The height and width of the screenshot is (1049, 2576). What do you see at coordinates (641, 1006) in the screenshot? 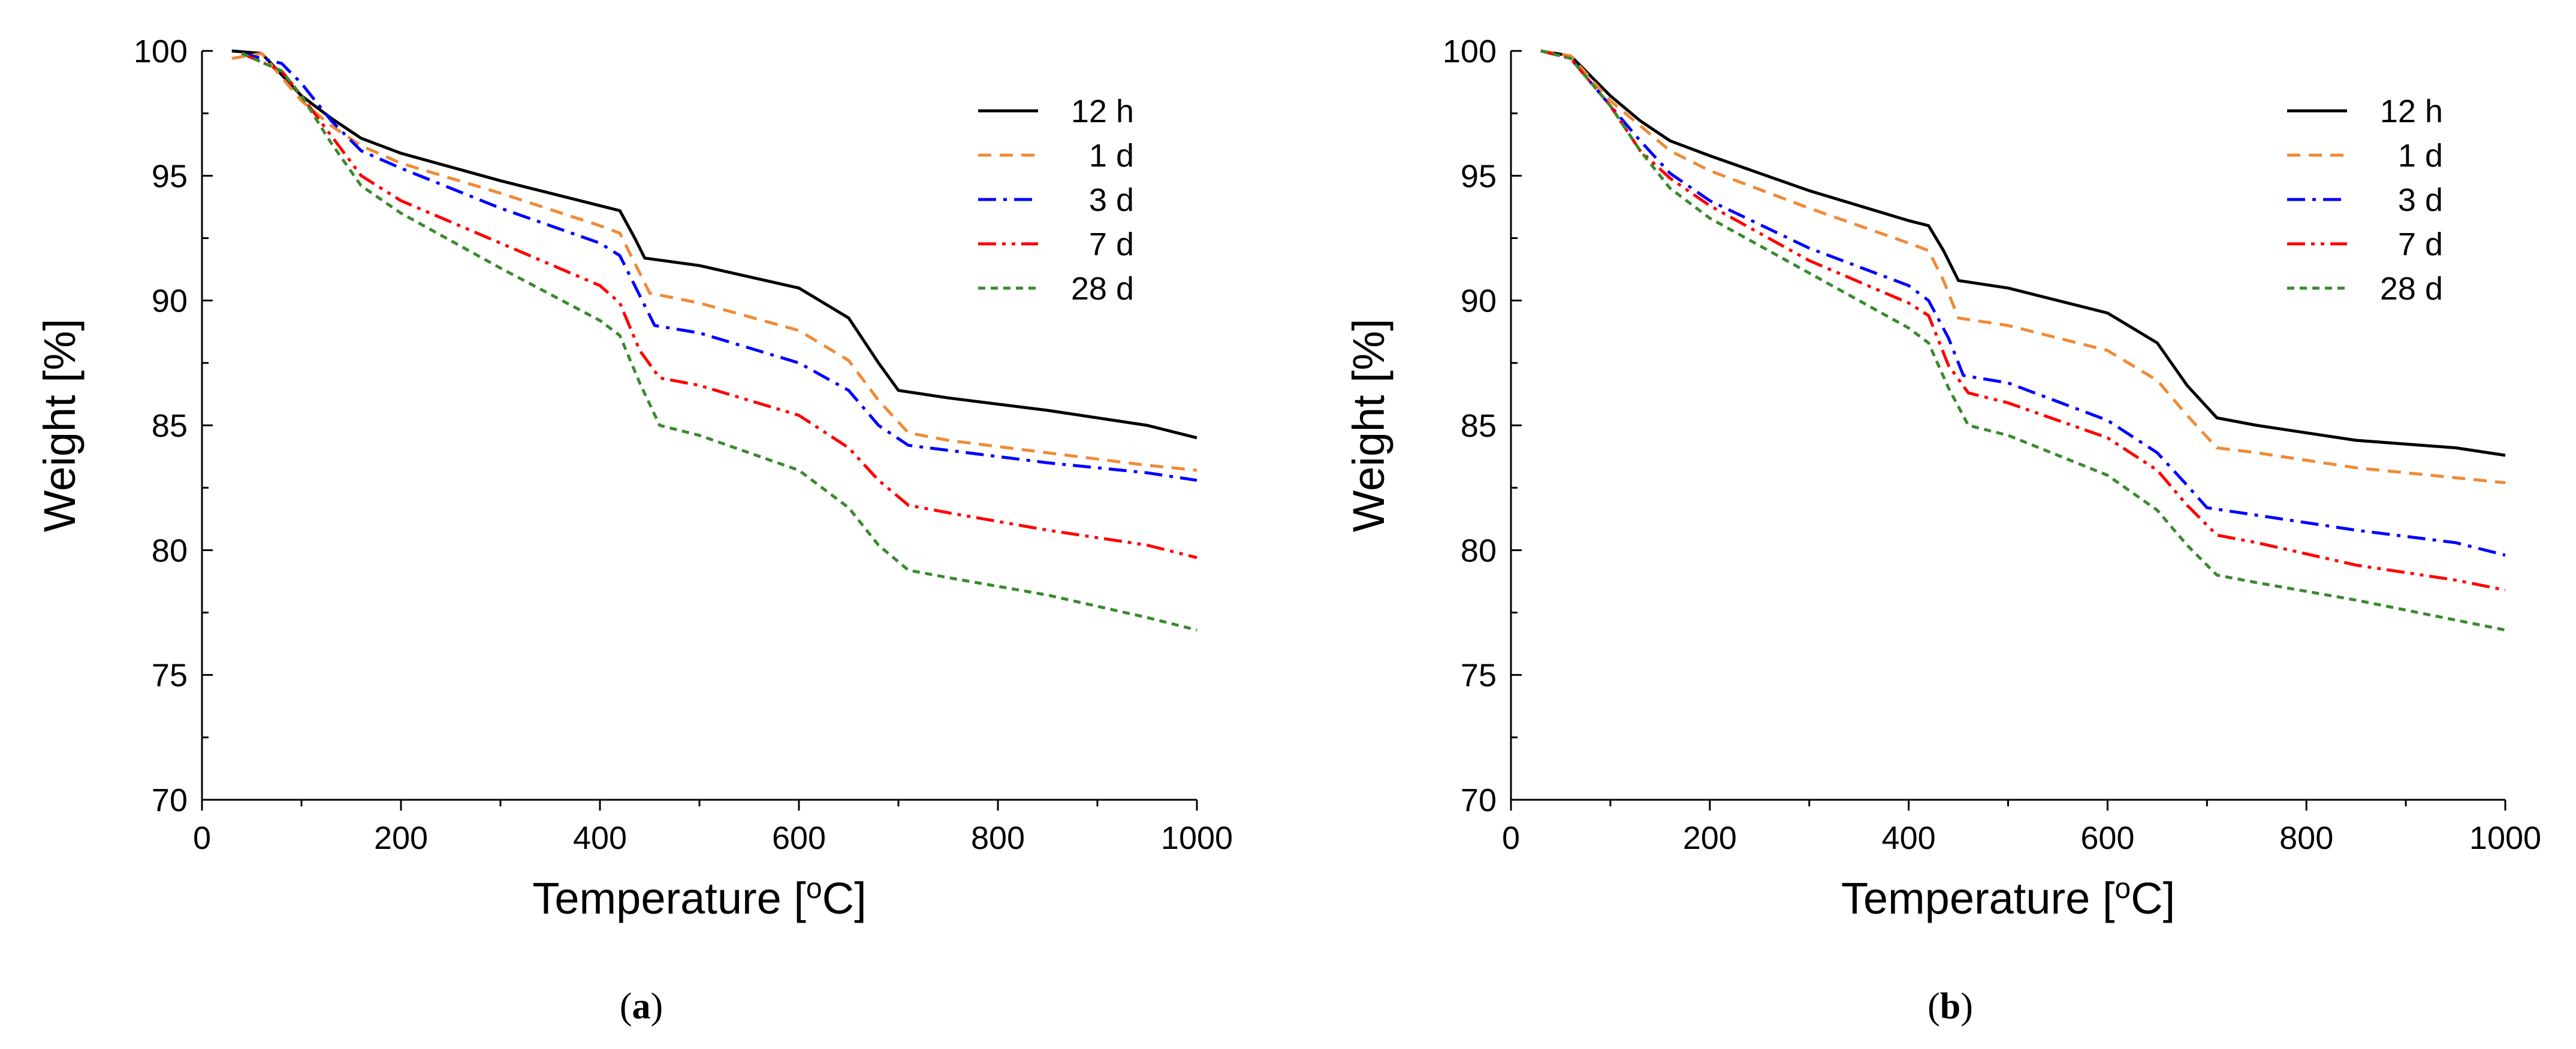
I see `panel-caption: (a)` at bounding box center [641, 1006].